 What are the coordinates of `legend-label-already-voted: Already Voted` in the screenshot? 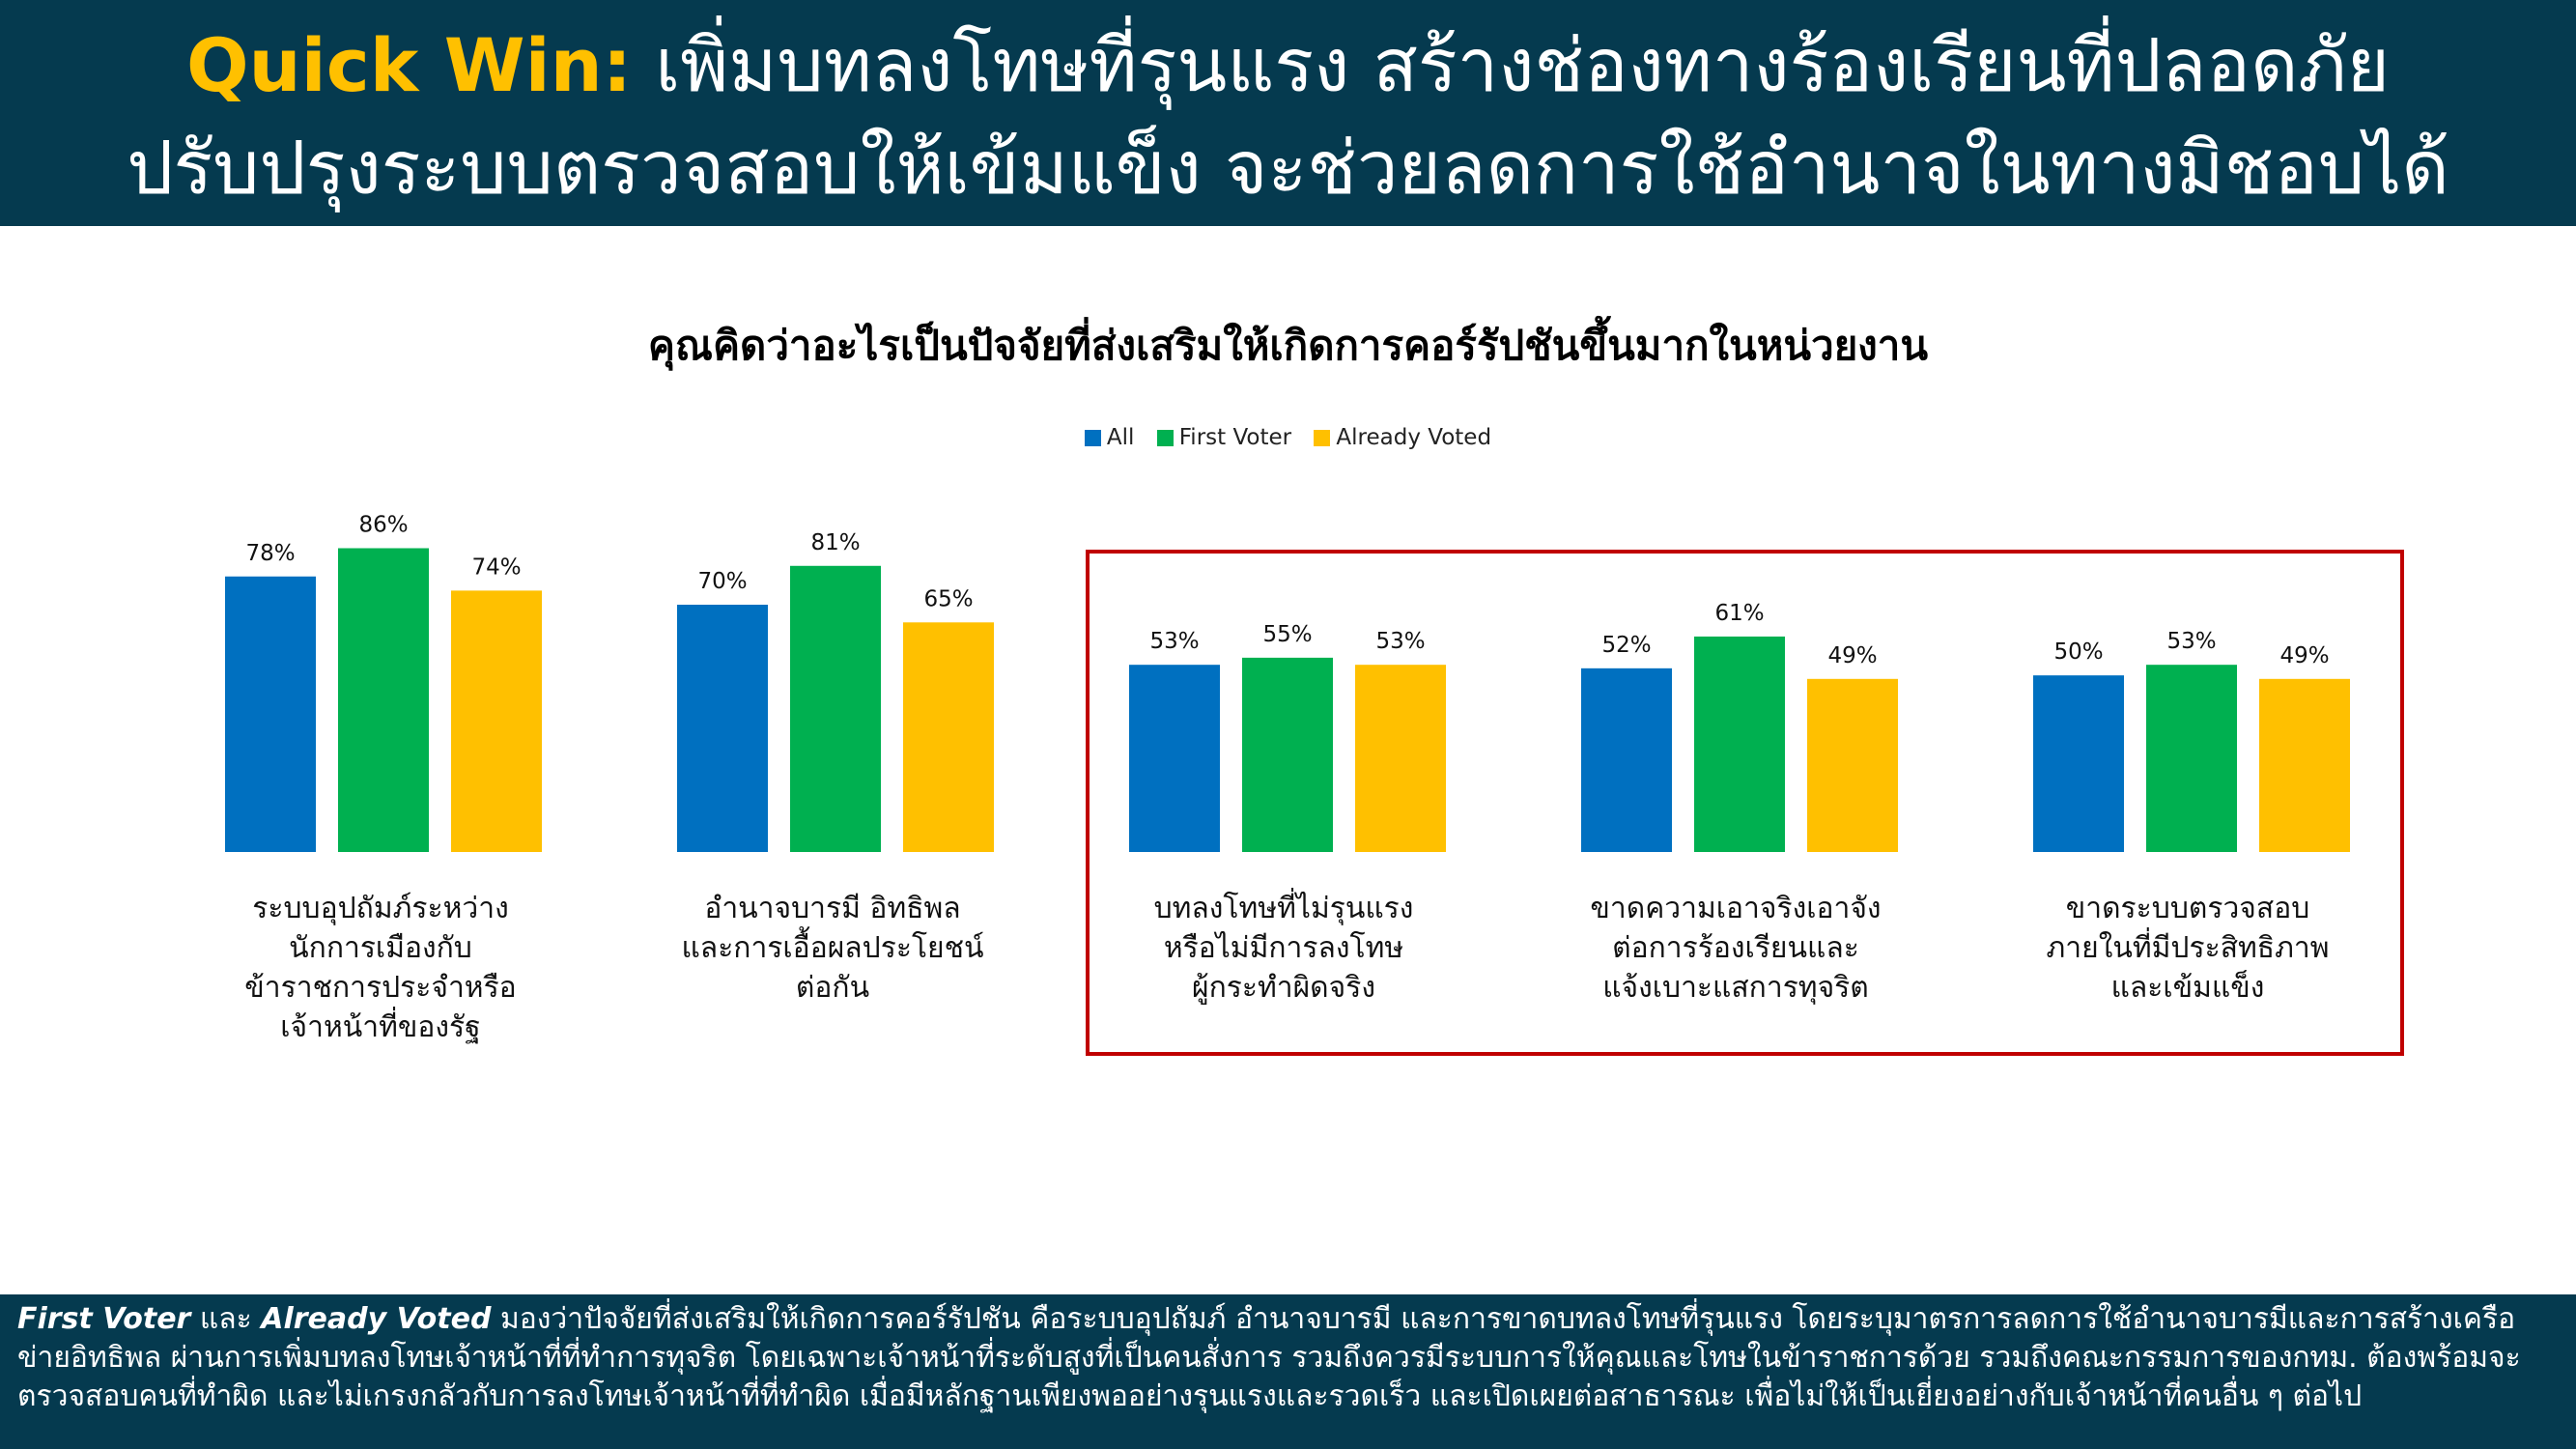 It's located at (1414, 437).